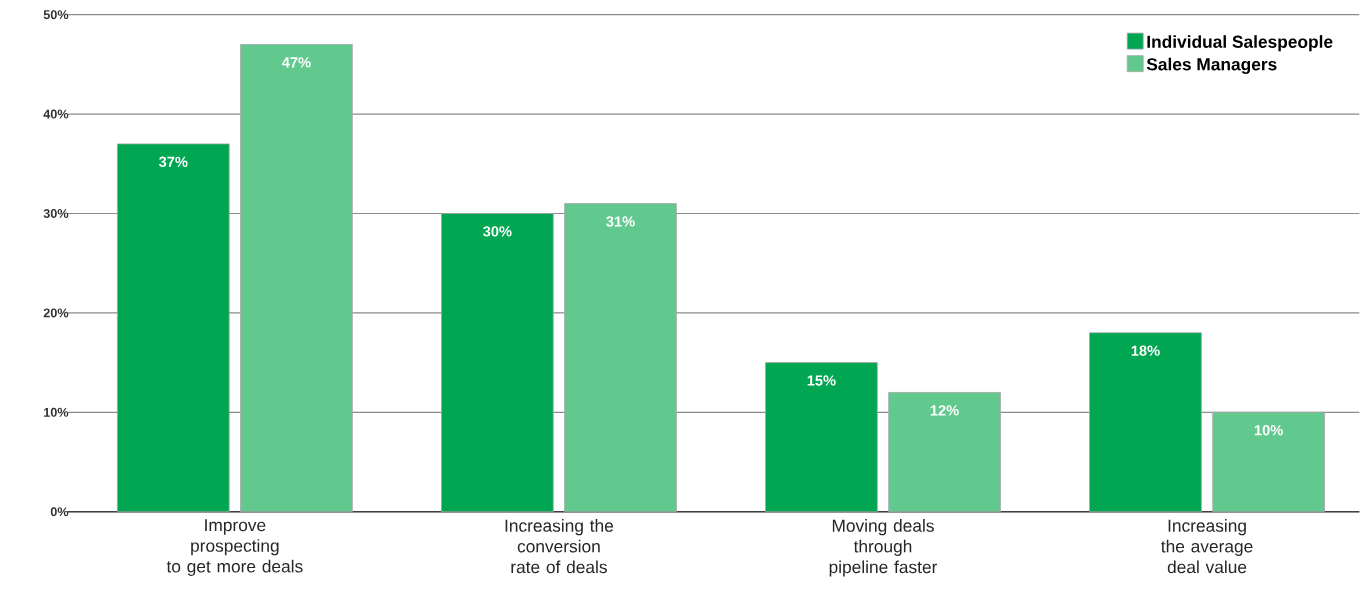 The height and width of the screenshot is (610, 1360). What do you see at coordinates (56, 412) in the screenshot?
I see `y-tick-label: 10%` at bounding box center [56, 412].